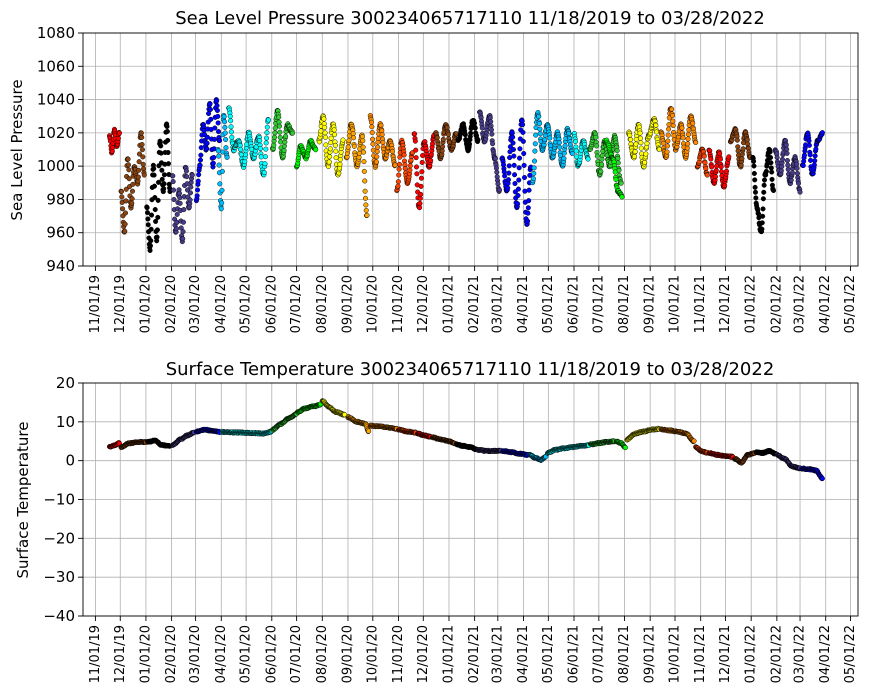 The image size is (870, 700). I want to click on x-tick-label: 09/01/20, so click(347, 654).